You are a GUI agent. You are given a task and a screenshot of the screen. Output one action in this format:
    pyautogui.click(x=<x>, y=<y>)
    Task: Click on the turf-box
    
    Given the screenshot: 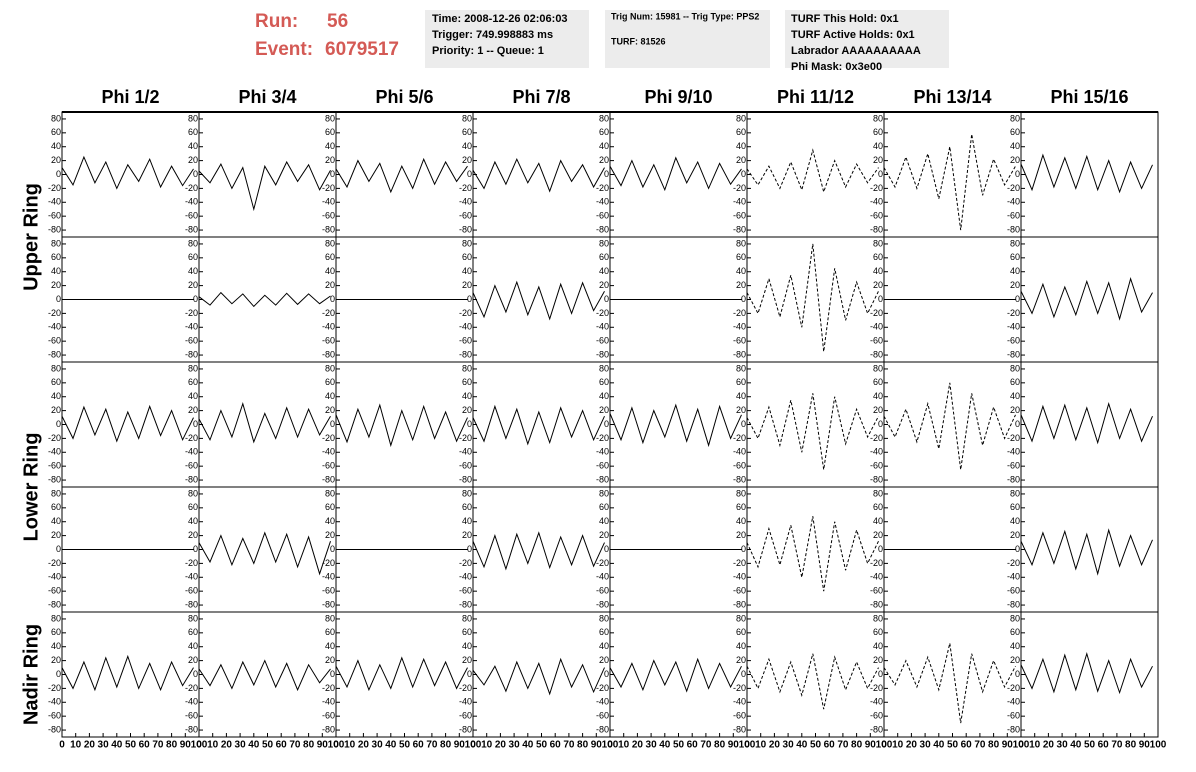 What is the action you would take?
    pyautogui.click(x=867, y=39)
    